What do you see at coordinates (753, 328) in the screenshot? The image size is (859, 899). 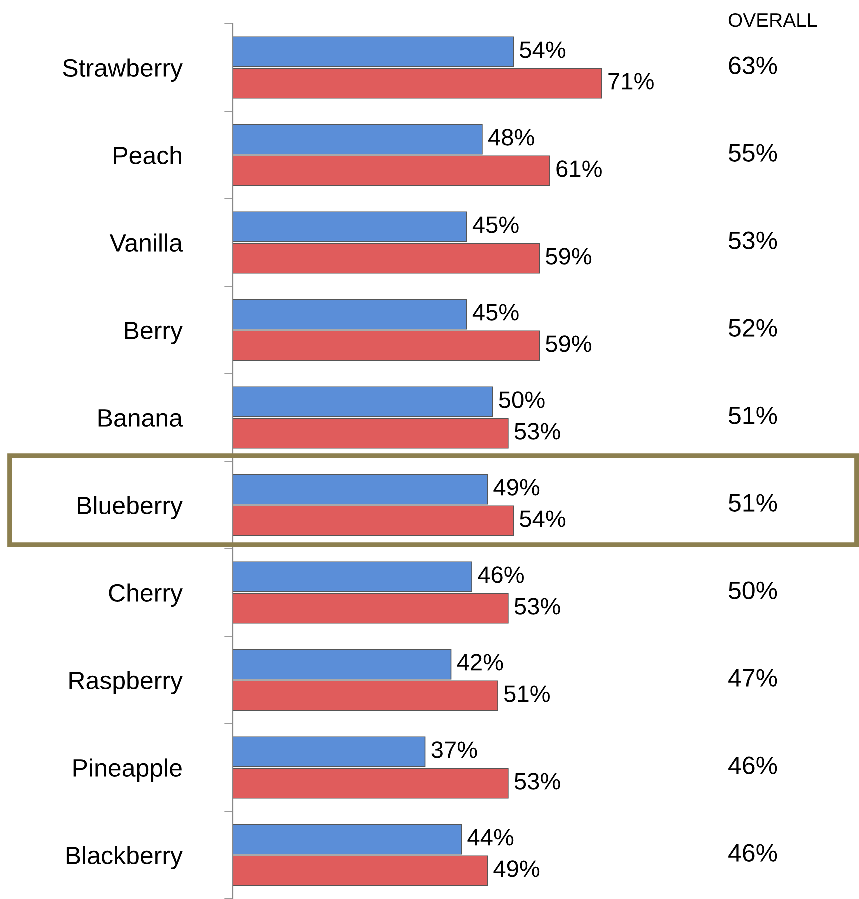 I see `text: 52%` at bounding box center [753, 328].